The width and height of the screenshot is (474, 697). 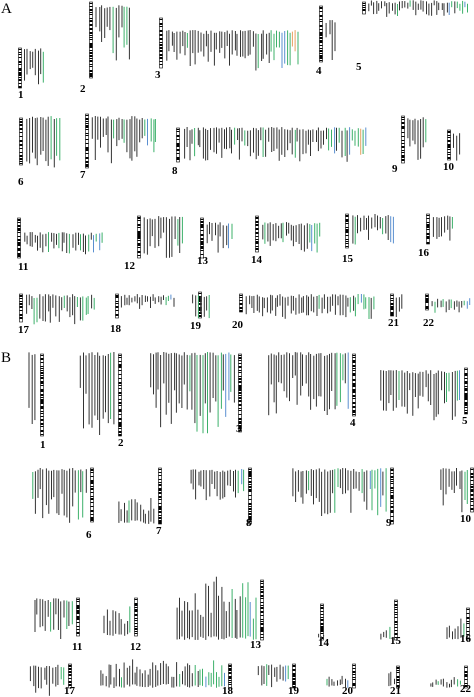 I want to click on chromosome-b-2: 2, so click(x=101, y=400).